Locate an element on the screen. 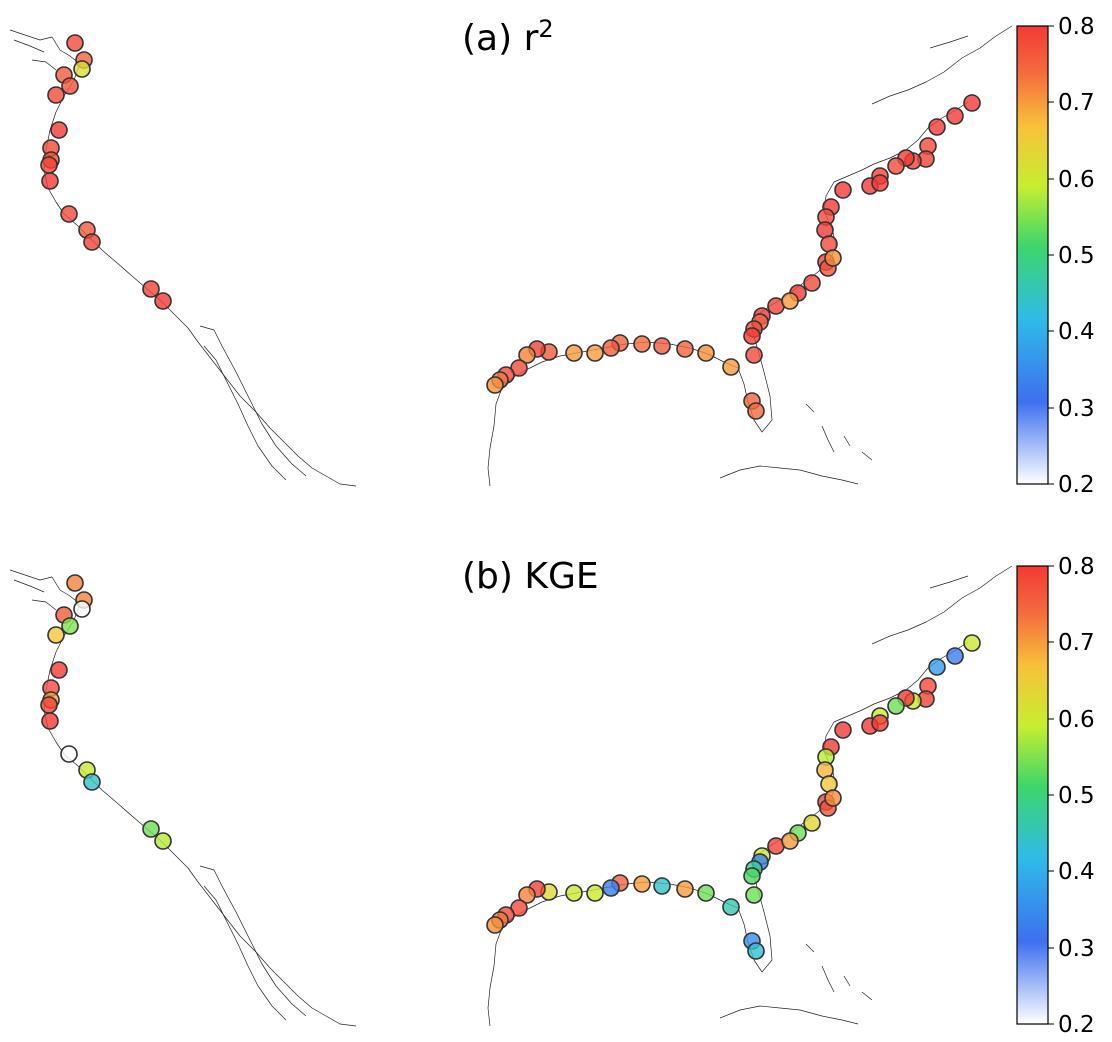 The width and height of the screenshot is (1112, 1042). colorbar-b-tick-label: 0.3 is located at coordinates (1076, 949).